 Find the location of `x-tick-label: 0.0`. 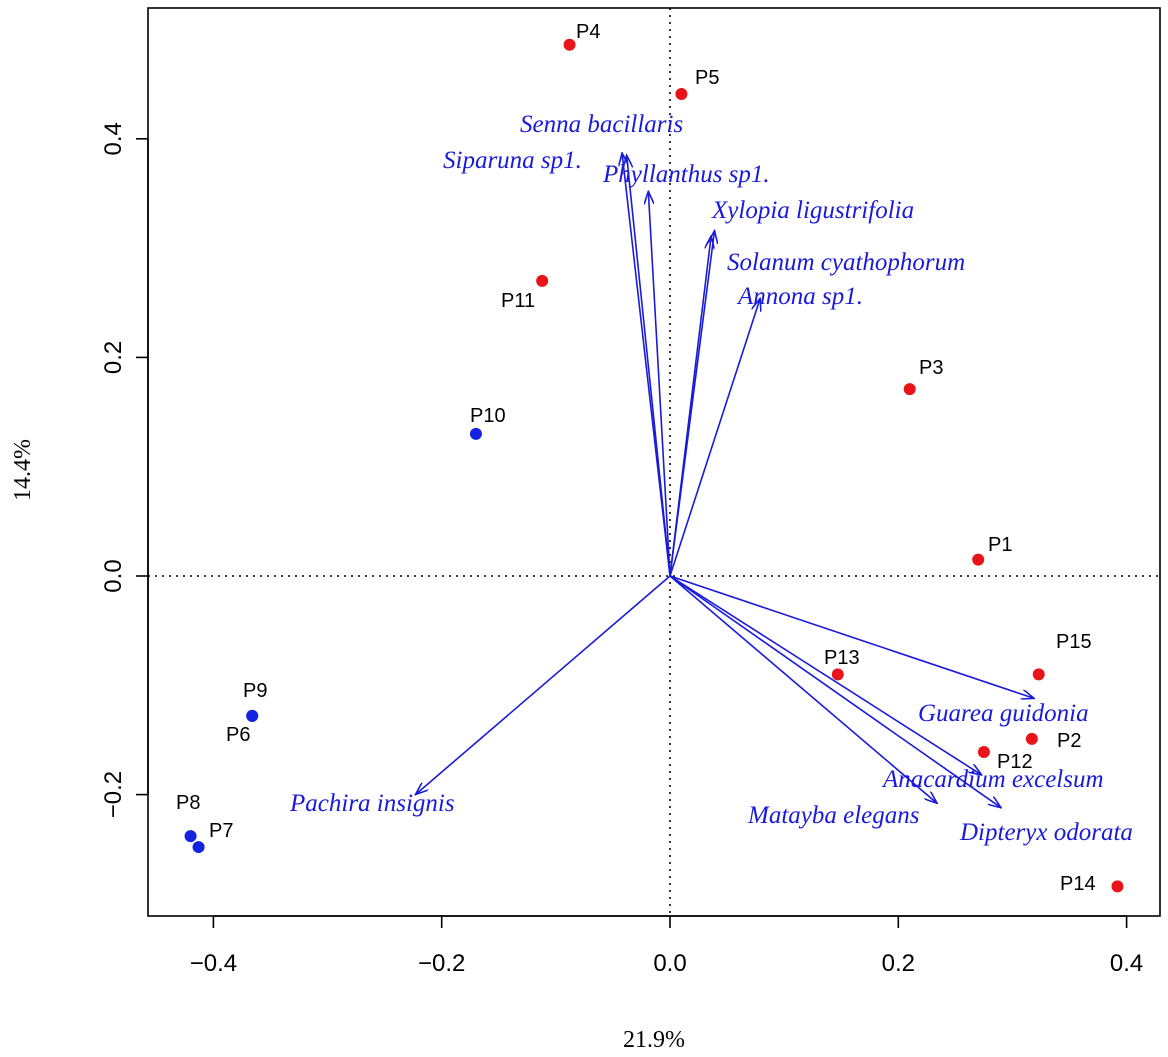

x-tick-label: 0.0 is located at coordinates (669, 963).